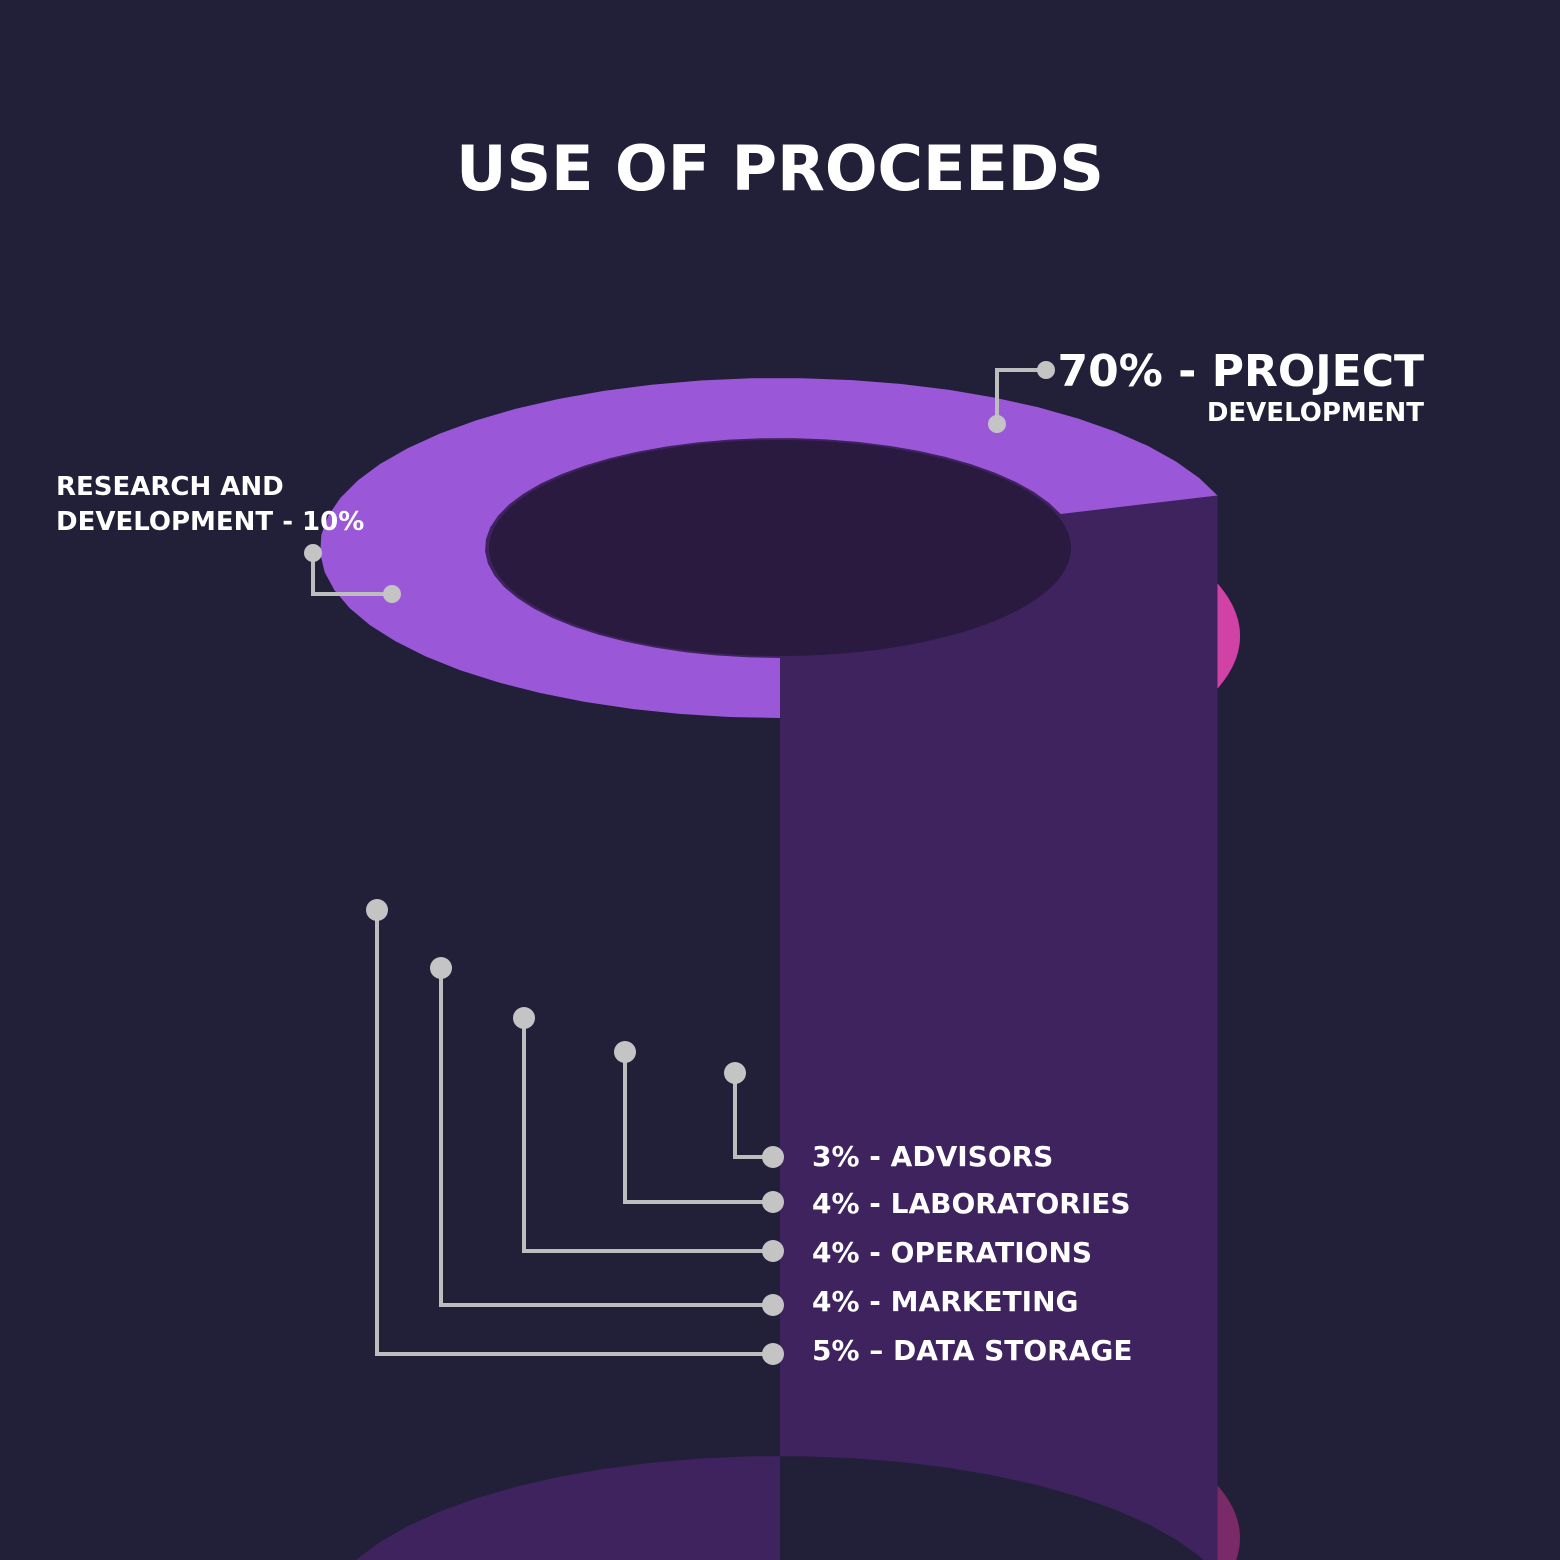 Image resolution: width=1560 pixels, height=1560 pixels. What do you see at coordinates (1241, 371) in the screenshot?
I see `slice-label-project-development-line1: 70% - PROJECT` at bounding box center [1241, 371].